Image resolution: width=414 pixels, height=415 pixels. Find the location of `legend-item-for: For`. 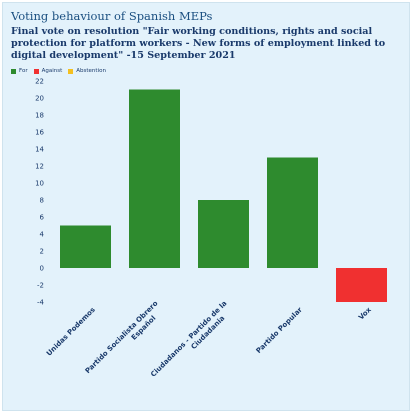

legend-item-for: For is located at coordinates (19, 71).